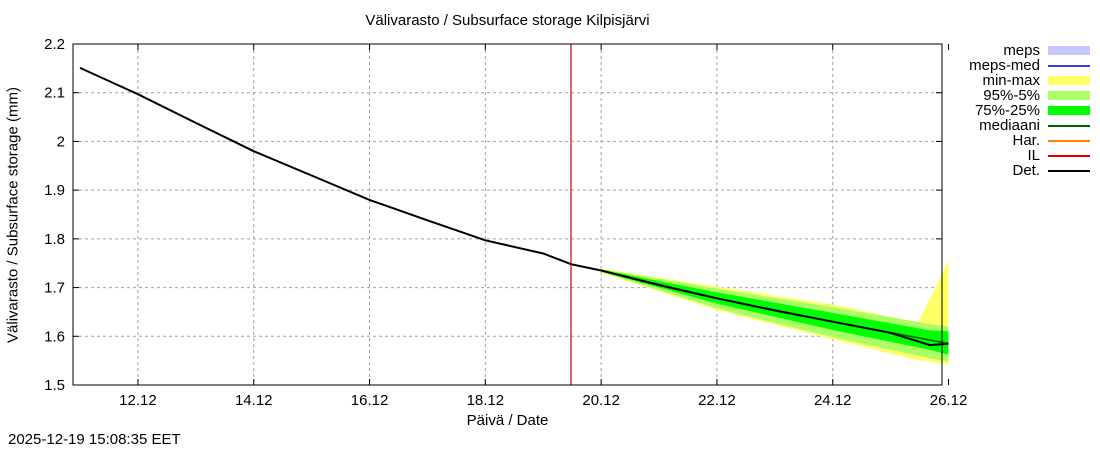 This screenshot has height=450, width=1100. I want to click on legend-item: meps, so click(1015, 50).